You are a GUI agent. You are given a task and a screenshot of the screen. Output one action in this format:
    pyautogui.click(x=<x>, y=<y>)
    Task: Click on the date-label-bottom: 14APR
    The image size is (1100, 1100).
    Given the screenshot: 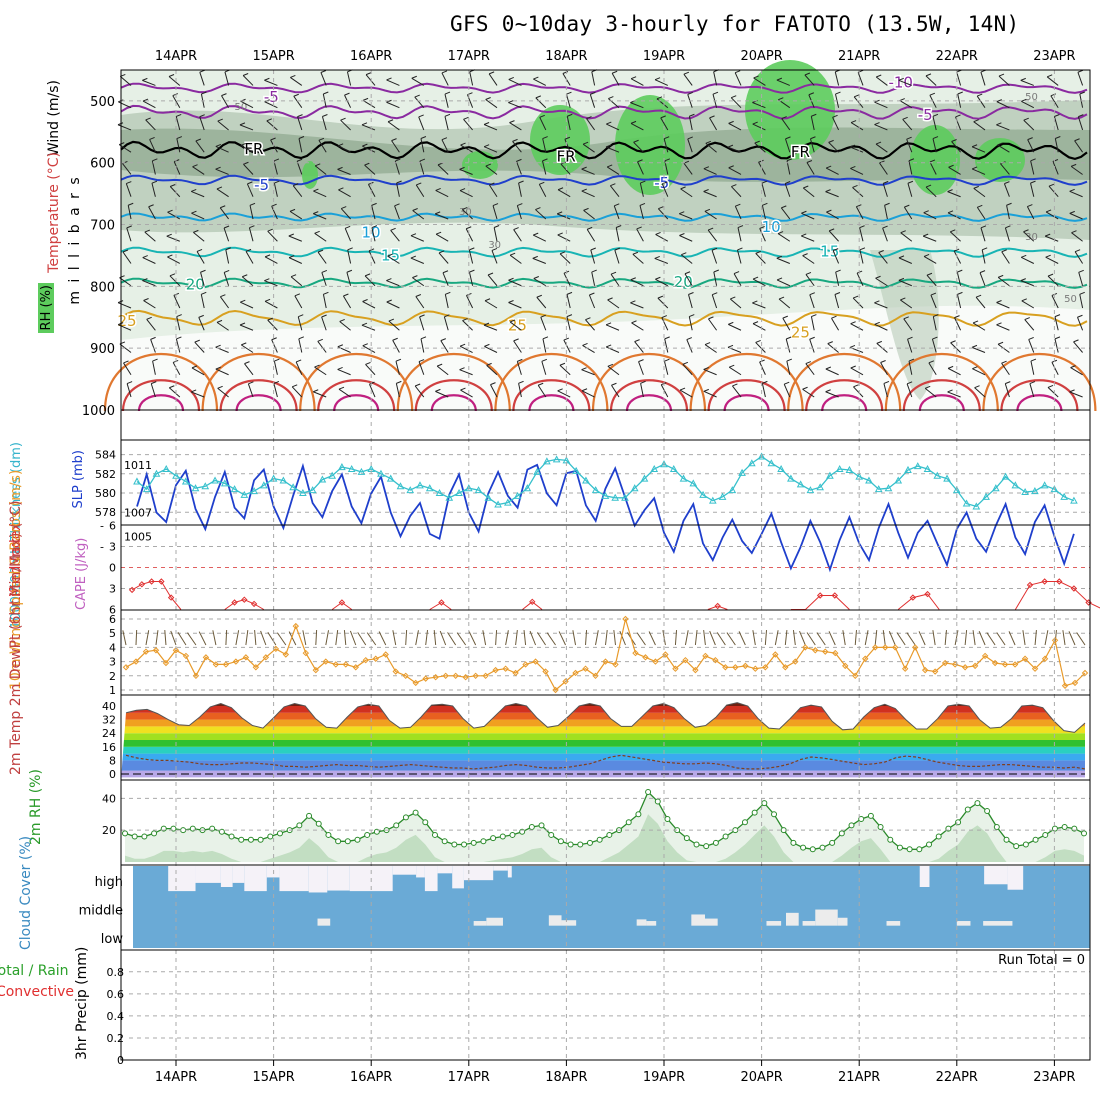 What is the action you would take?
    pyautogui.click(x=176, y=1077)
    